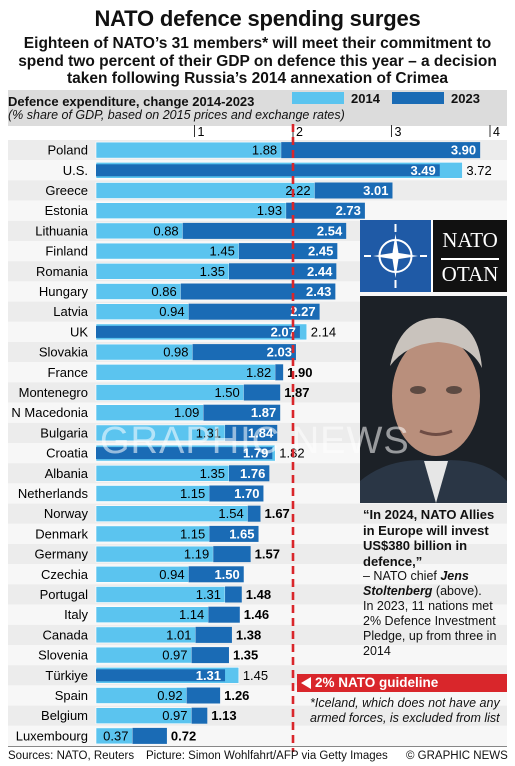  I want to click on category-label: Italy, so click(76, 614).